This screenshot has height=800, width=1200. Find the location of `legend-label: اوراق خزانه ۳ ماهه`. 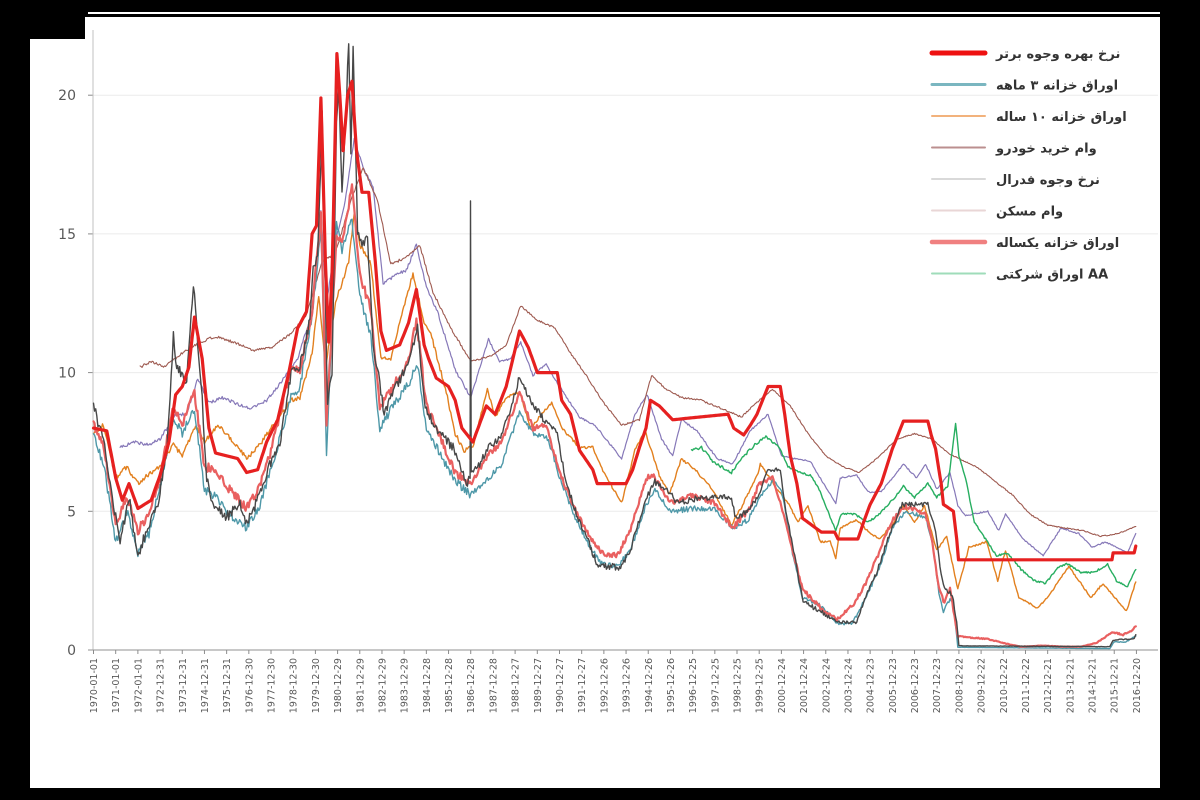

legend-label: اوراق خزانه ۳ ماهه is located at coordinates (1057, 86).